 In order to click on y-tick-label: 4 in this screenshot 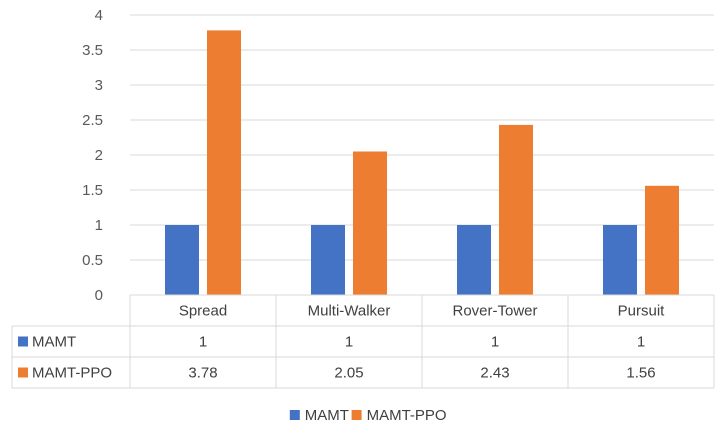, I will do `click(99, 15)`.